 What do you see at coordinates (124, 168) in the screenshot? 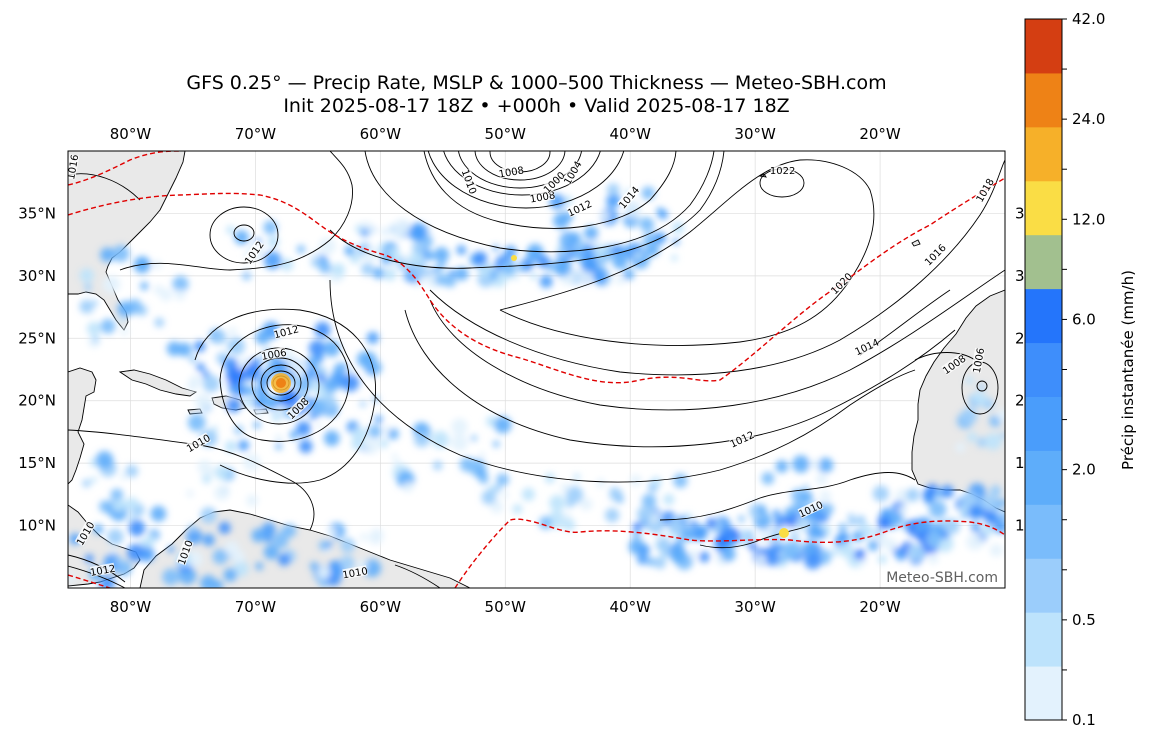
I see `thickness-line-nw` at bounding box center [124, 168].